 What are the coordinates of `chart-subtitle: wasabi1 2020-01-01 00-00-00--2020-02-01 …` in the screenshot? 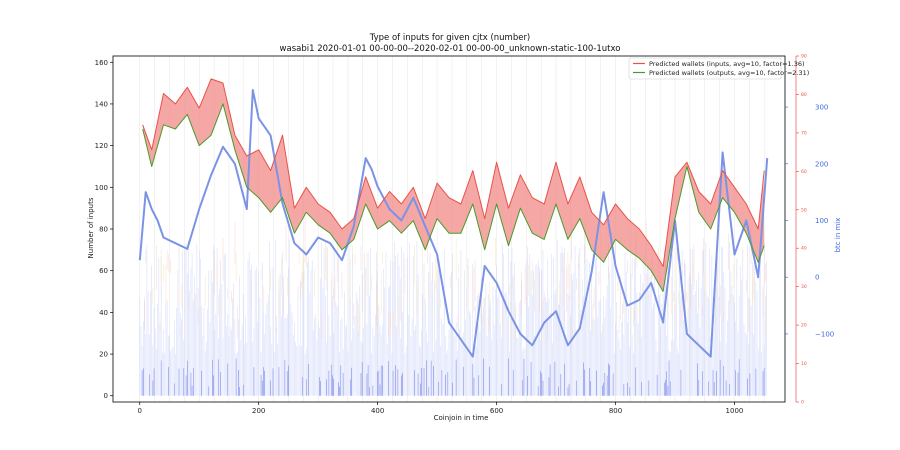 It's located at (450, 49).